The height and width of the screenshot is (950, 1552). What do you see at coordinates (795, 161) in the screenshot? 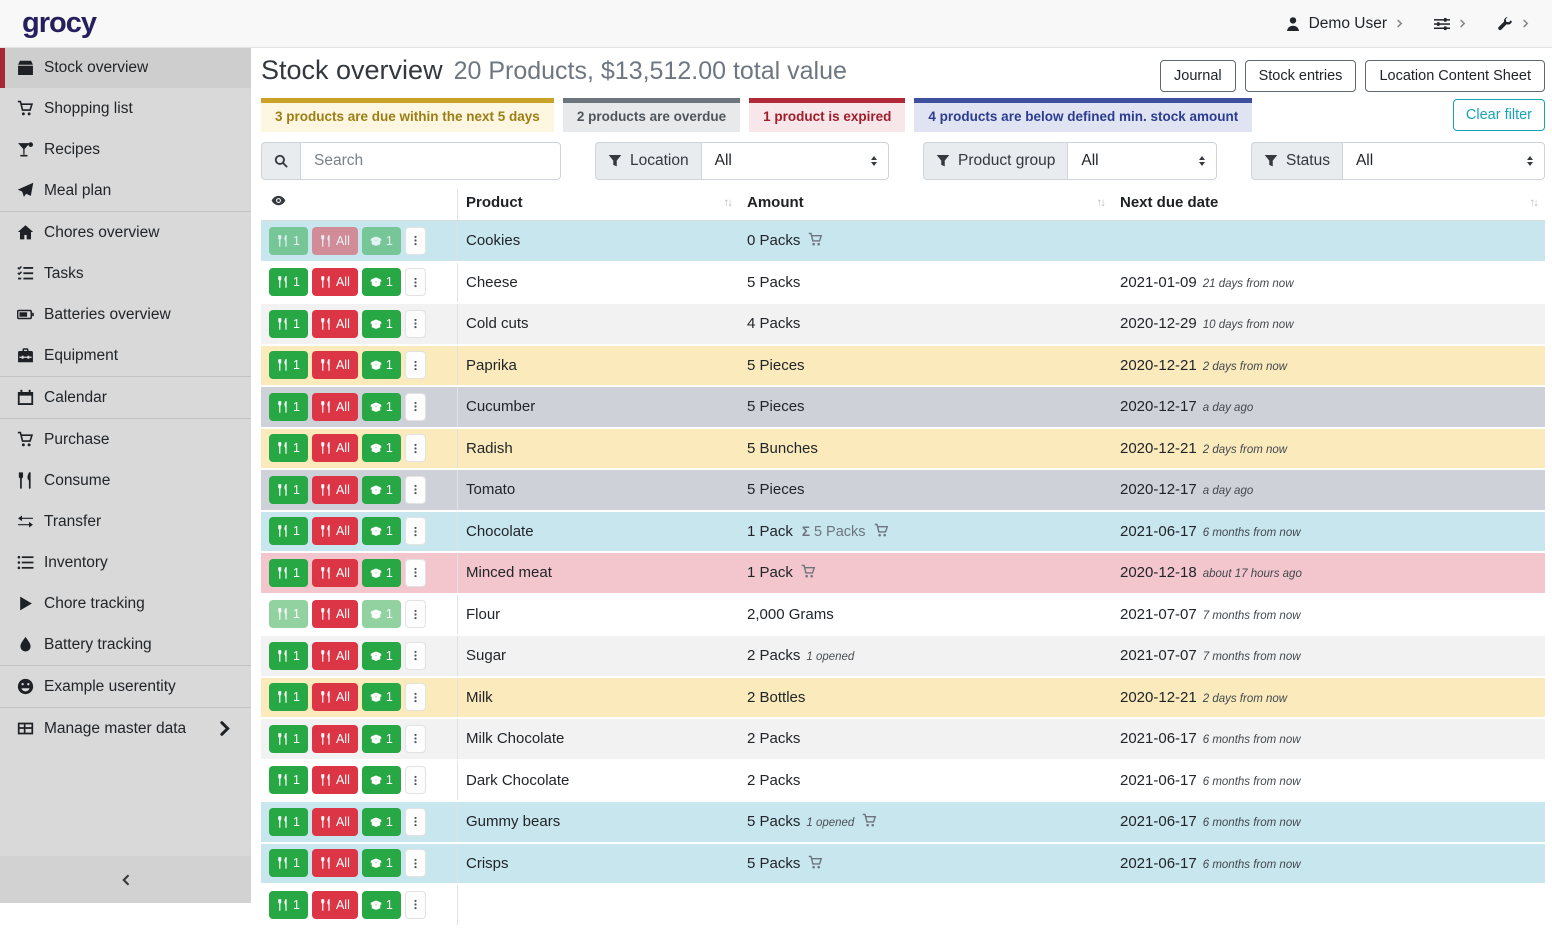
I see `location-select: All` at bounding box center [795, 161].